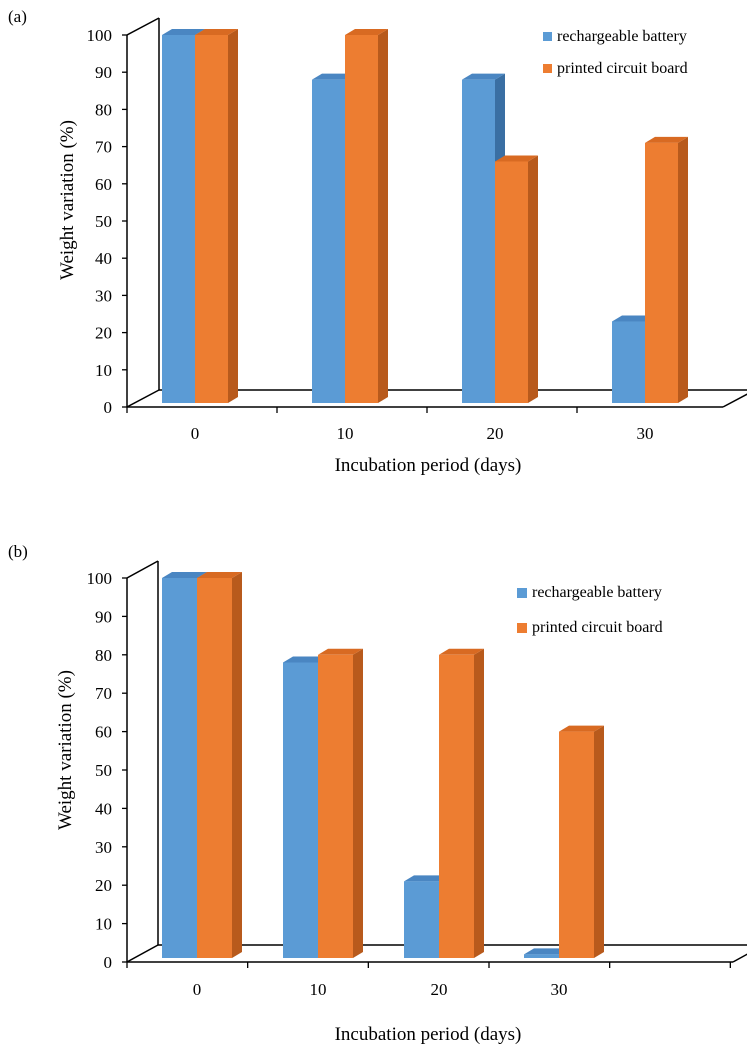 Image resolution: width=747 pixels, height=1057 pixels. Describe the element at coordinates (622, 36) in the screenshot. I see `legend-label-battery-a: rechargeable battery` at that location.